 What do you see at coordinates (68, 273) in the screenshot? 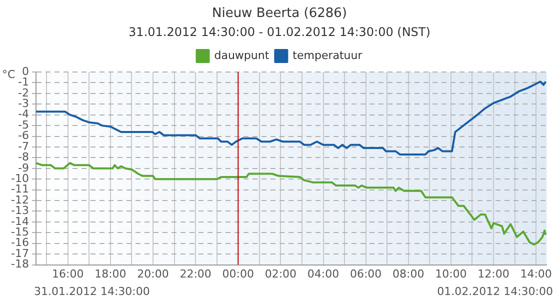
I see `x-tick-label: 16:00` at bounding box center [68, 273].